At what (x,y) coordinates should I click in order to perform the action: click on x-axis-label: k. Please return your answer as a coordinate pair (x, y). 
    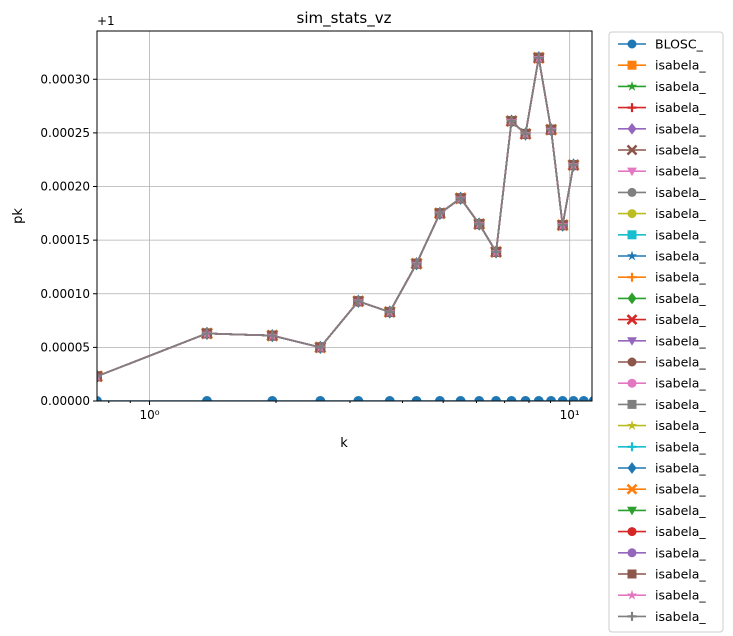
    Looking at the image, I should click on (344, 443).